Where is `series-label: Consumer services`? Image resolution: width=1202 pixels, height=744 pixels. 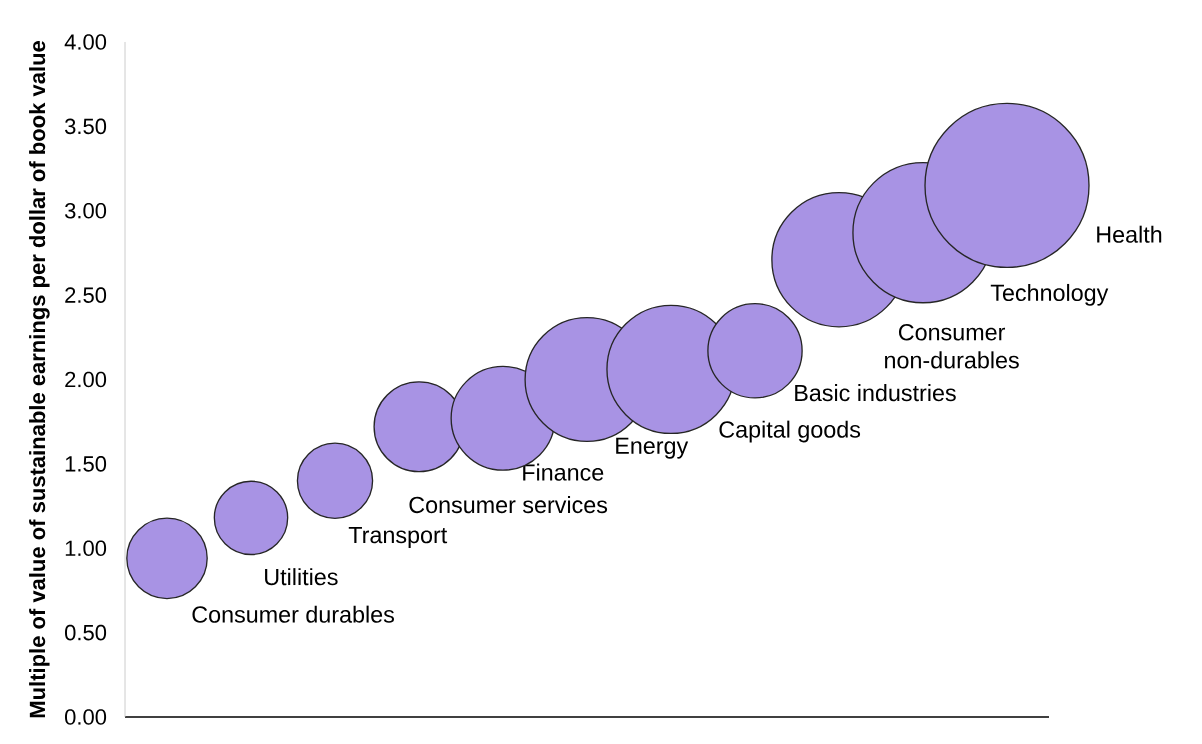 series-label: Consumer services is located at coordinates (508, 505).